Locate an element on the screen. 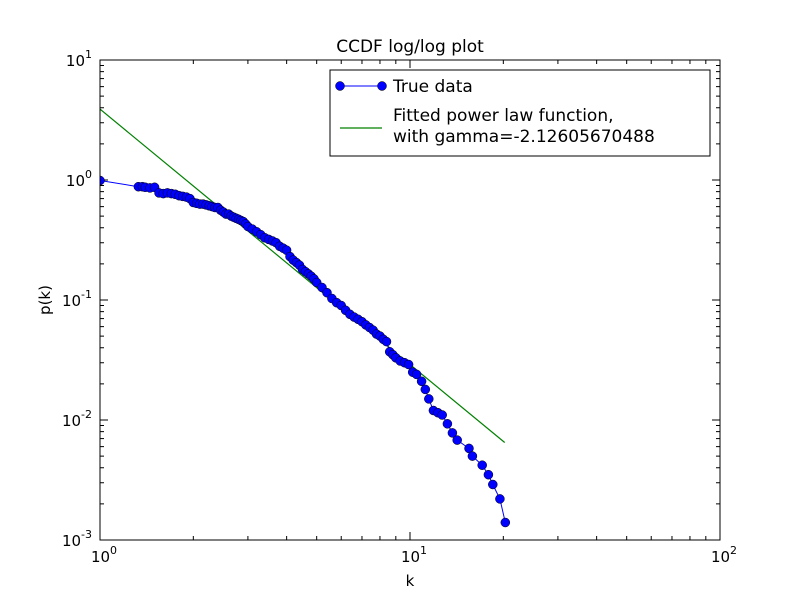 This screenshot has width=800, height=600. y-tick-label: 10⁻³ is located at coordinates (77, 539).